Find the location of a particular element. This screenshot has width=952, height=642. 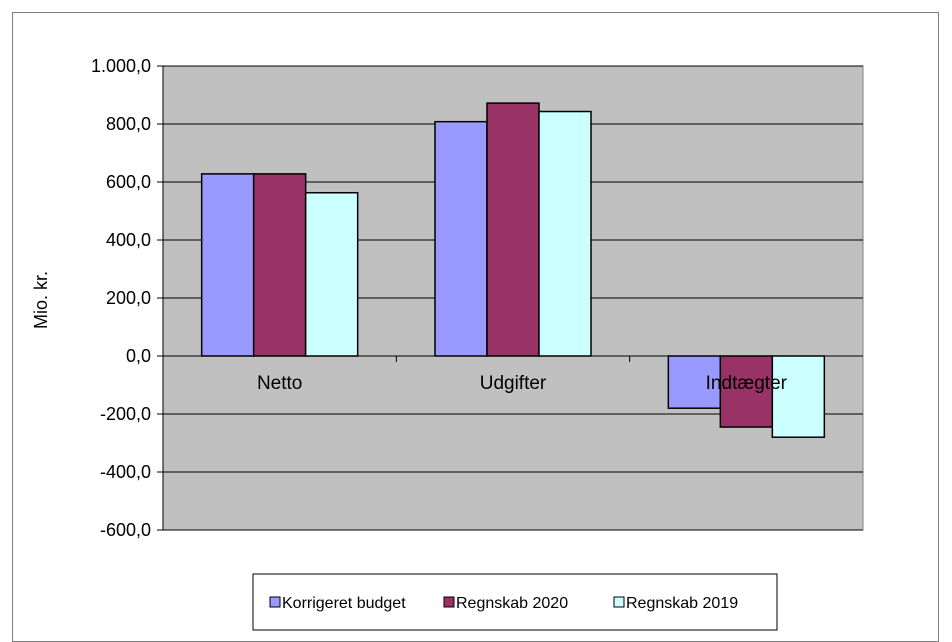

y-tick-label: 0,0 is located at coordinates (138, 356).